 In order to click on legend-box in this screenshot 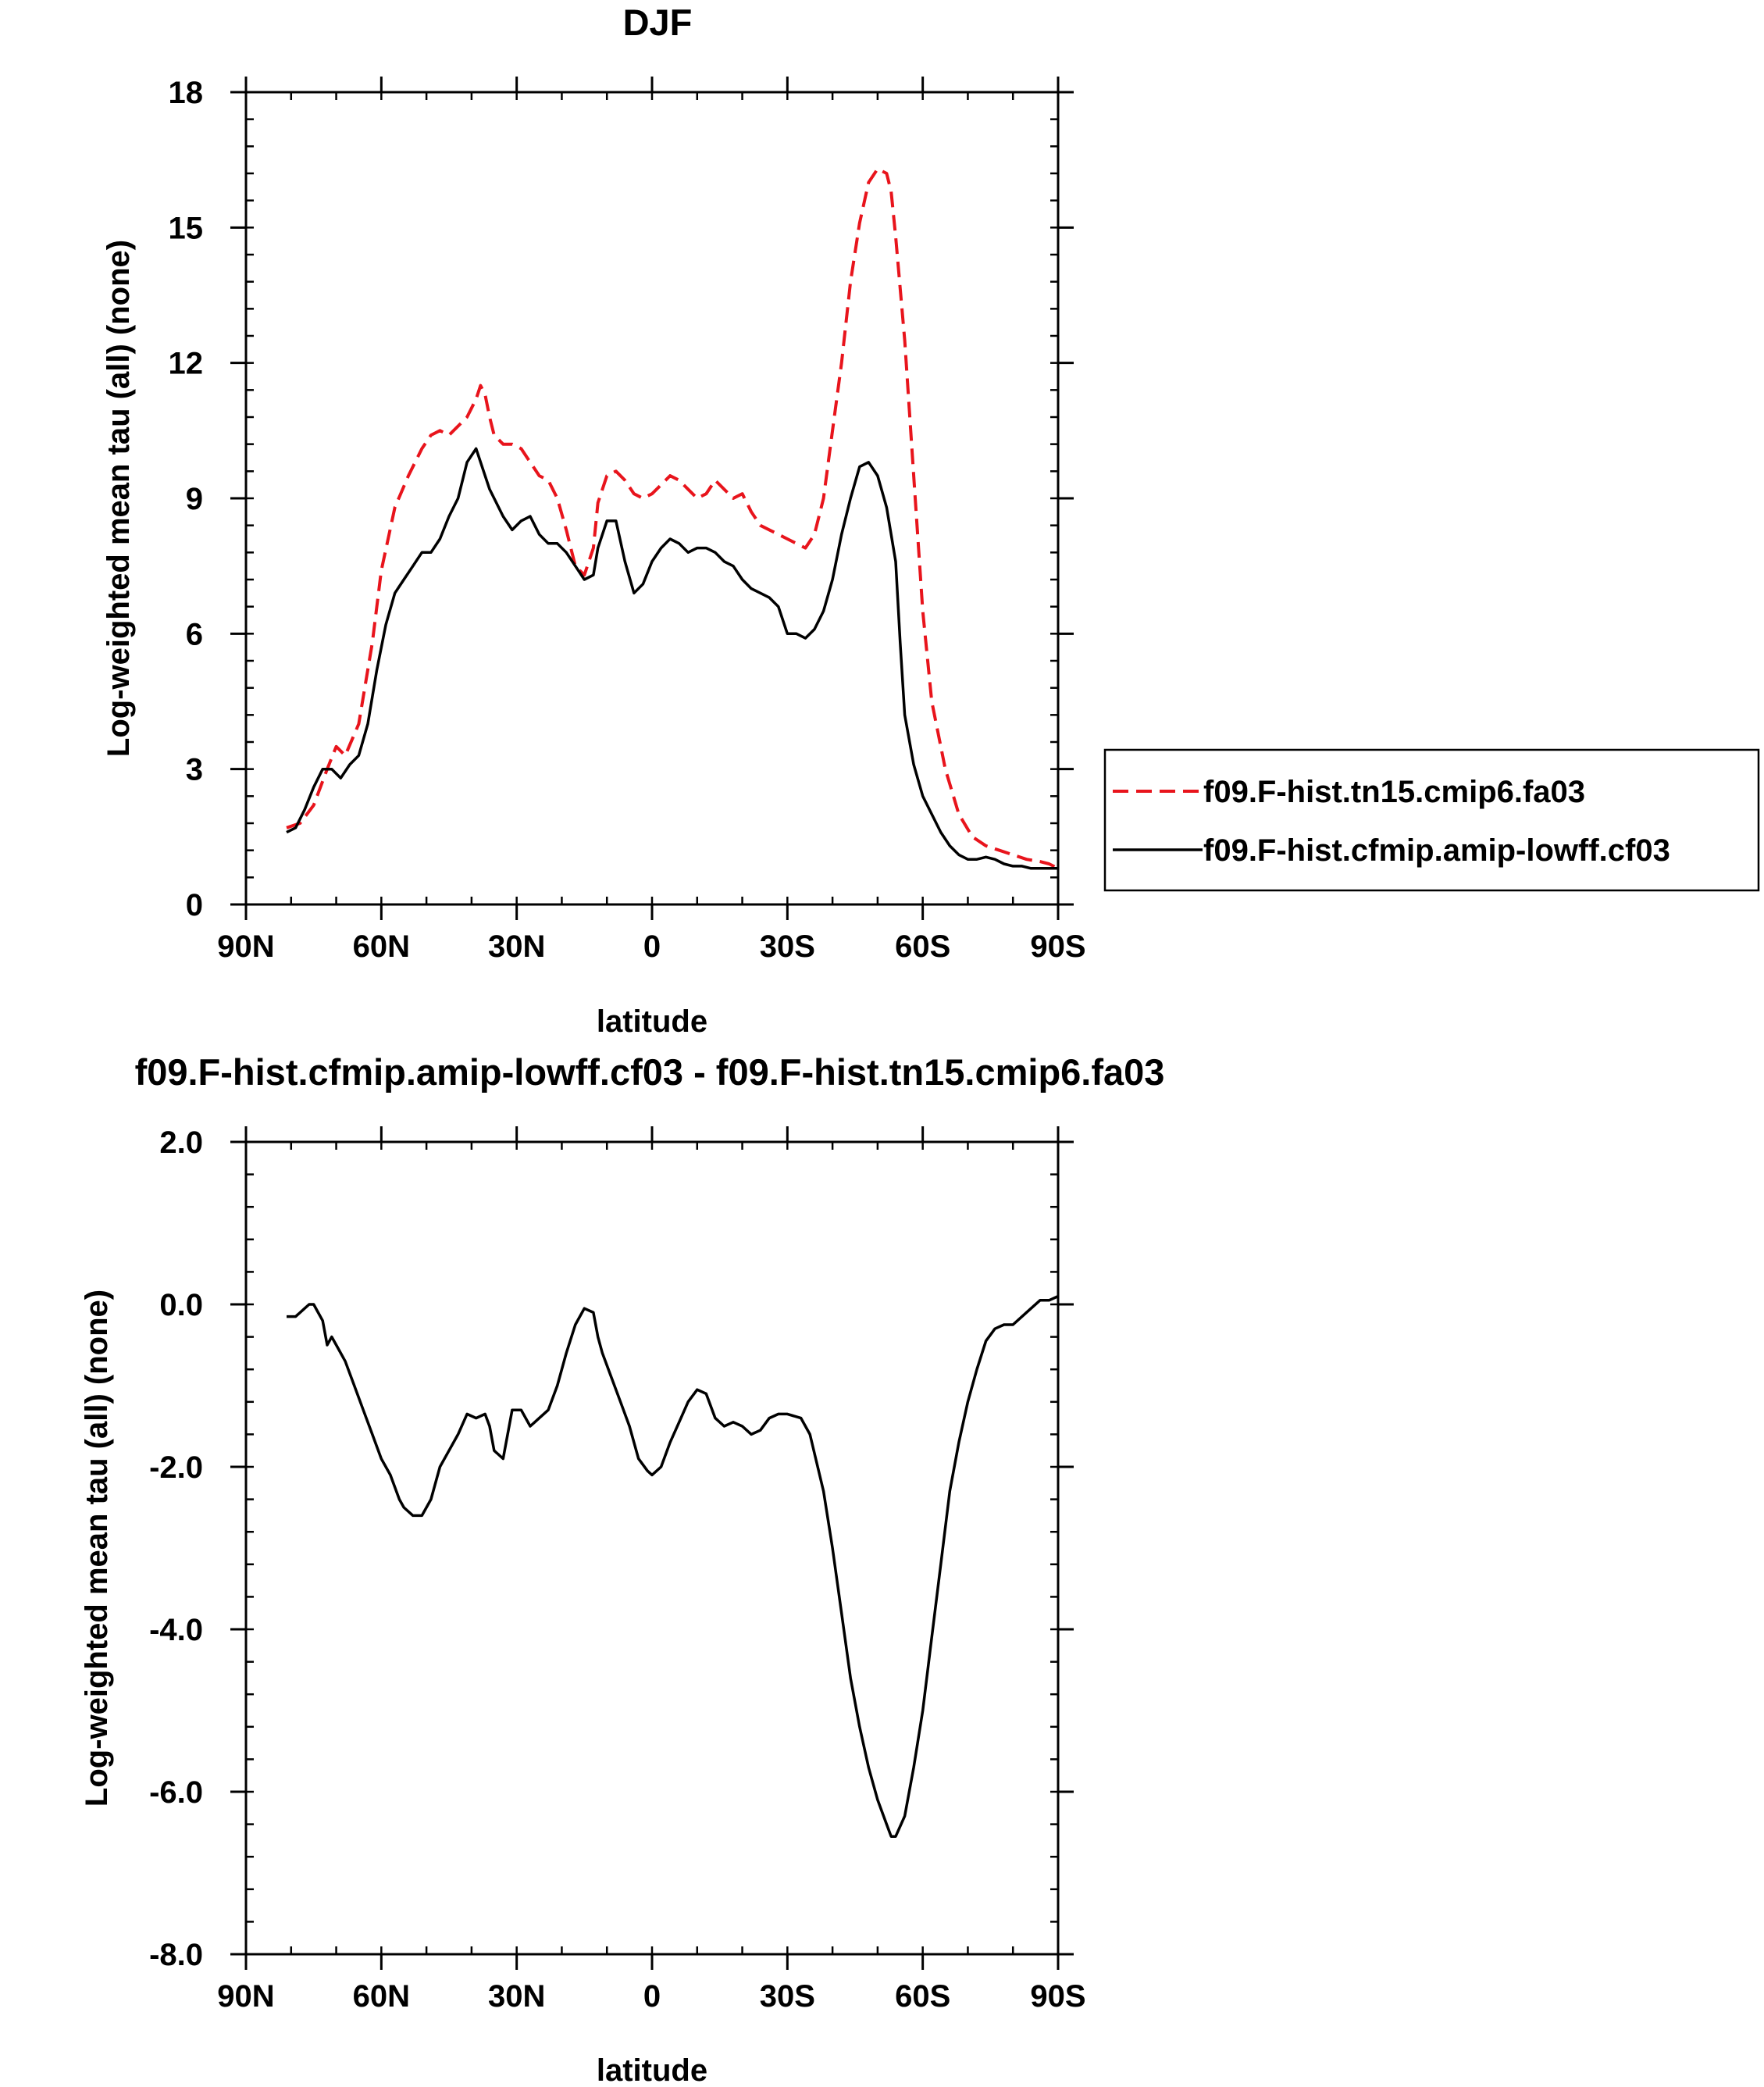, I will do `click(1431, 820)`.